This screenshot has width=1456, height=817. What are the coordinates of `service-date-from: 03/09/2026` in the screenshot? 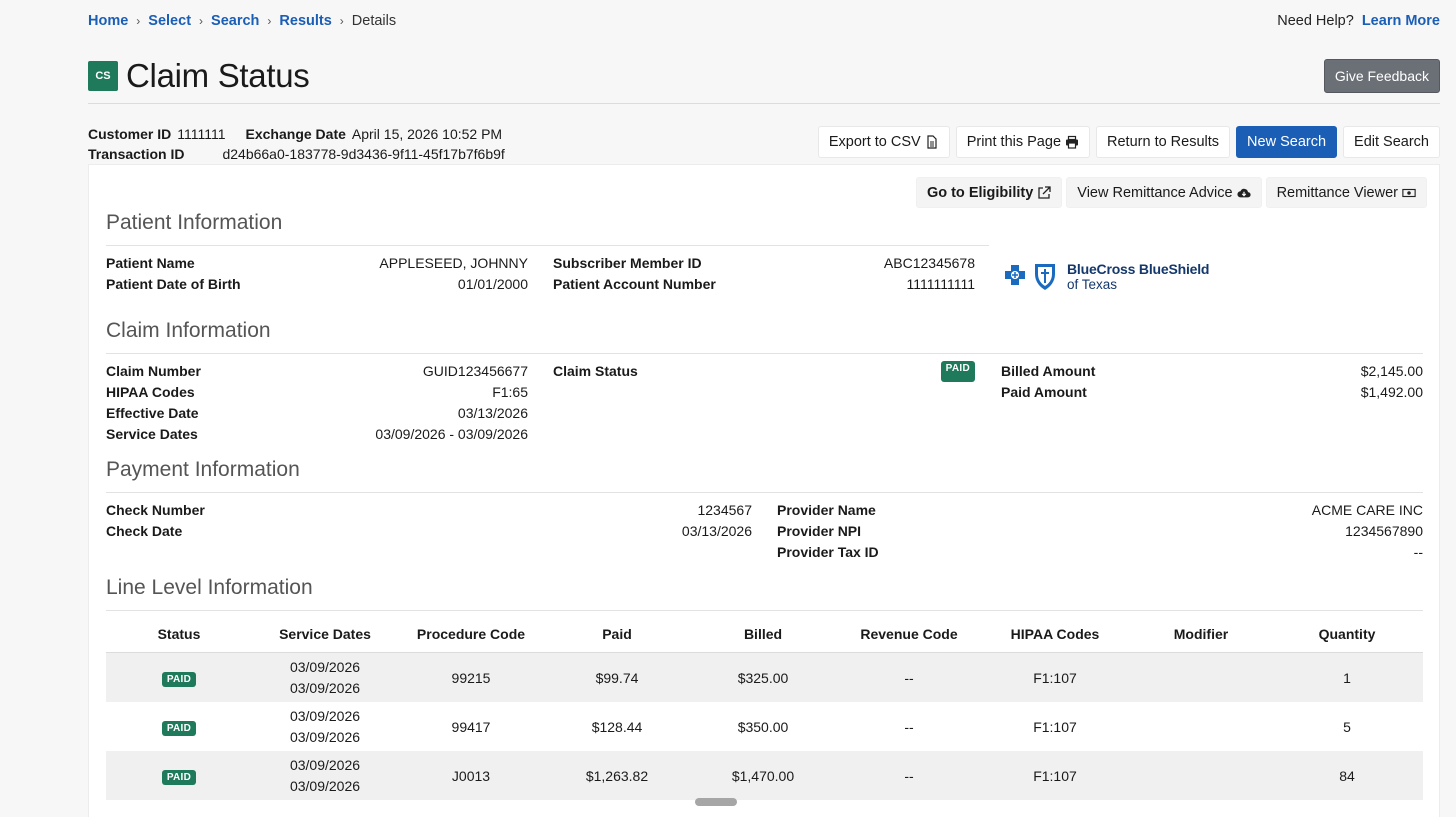 It's located at (325, 716).